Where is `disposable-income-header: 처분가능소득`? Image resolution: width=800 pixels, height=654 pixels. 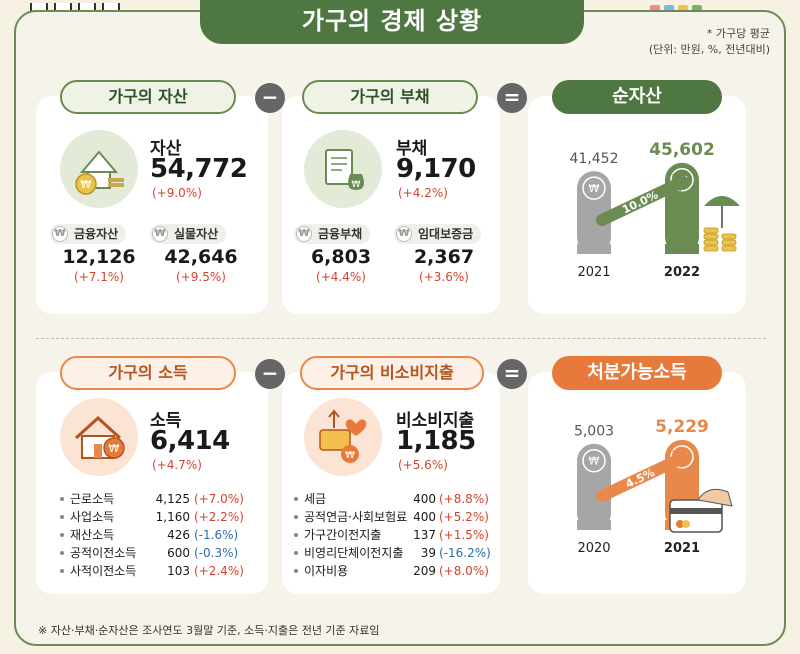 disposable-income-header: 처분가능소득 is located at coordinates (637, 373).